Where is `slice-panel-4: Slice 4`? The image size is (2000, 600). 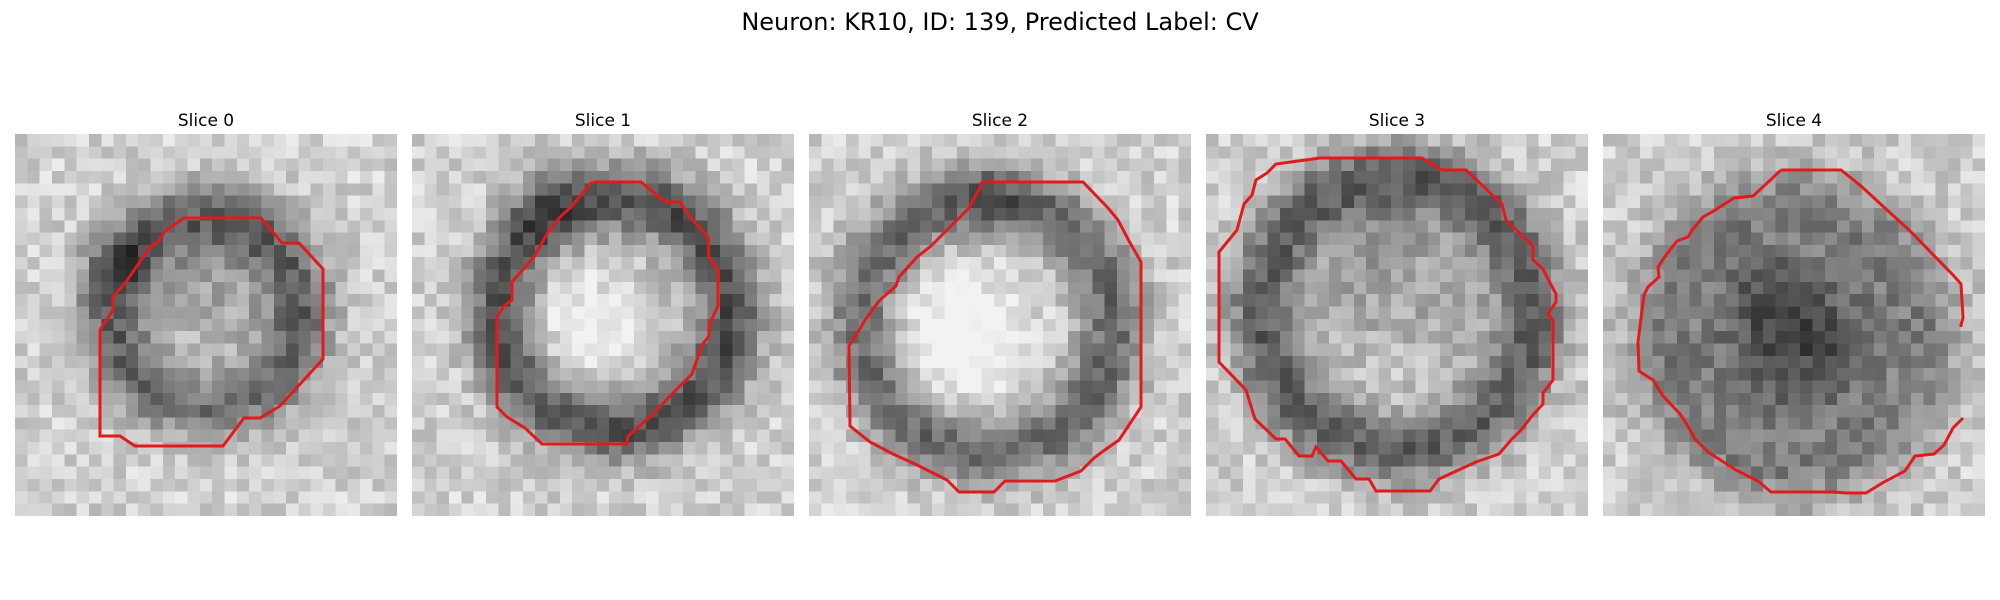
slice-panel-4: Slice 4 is located at coordinates (1794, 312).